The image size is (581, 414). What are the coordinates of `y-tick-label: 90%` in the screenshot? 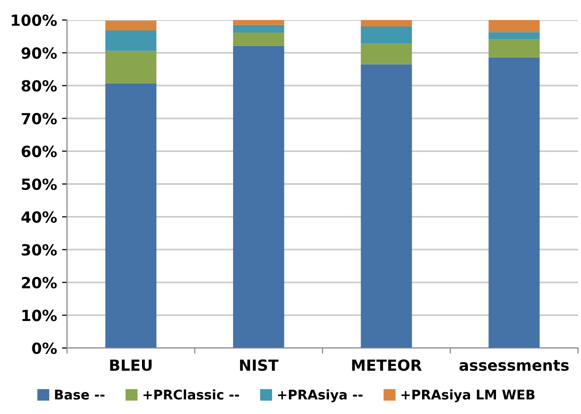 It's located at (39, 53).